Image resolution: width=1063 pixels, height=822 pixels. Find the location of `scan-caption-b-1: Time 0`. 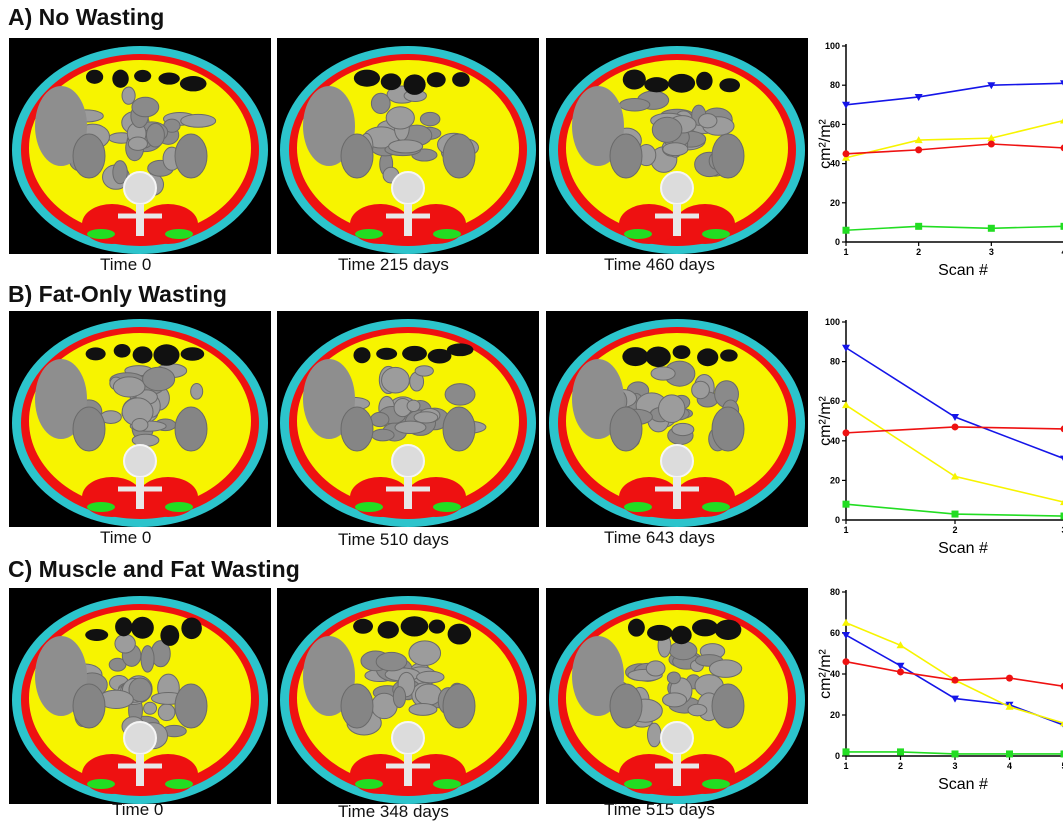

scan-caption-b-1: Time 0 is located at coordinates (125, 538).